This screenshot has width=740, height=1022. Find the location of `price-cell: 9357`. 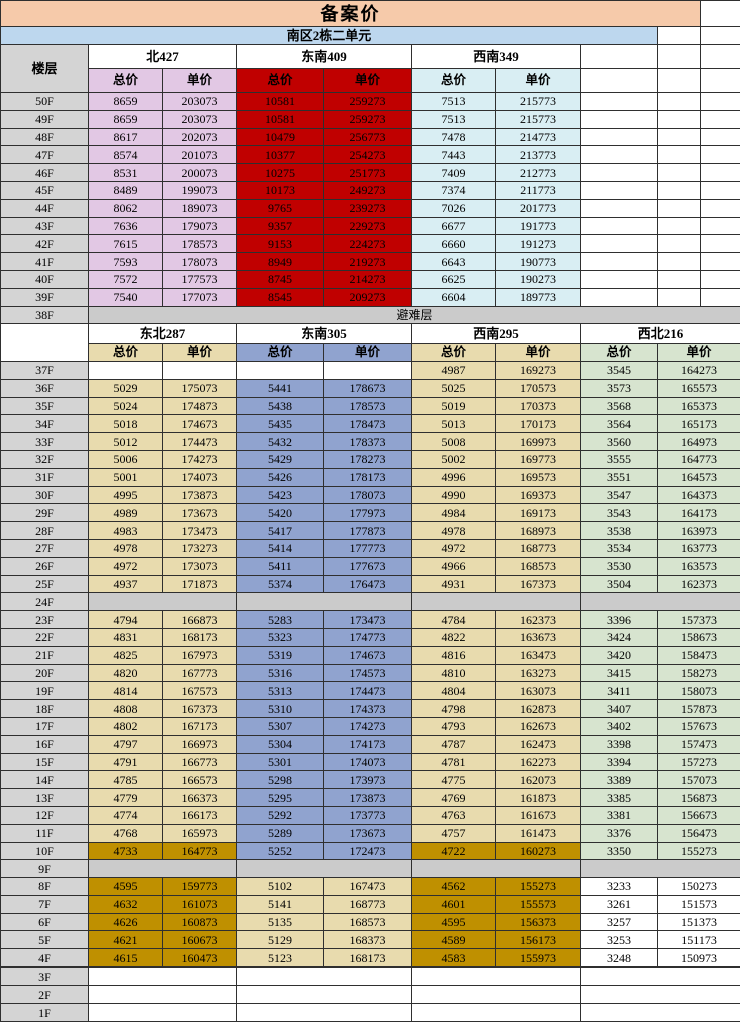

price-cell: 9357 is located at coordinates (280, 226).